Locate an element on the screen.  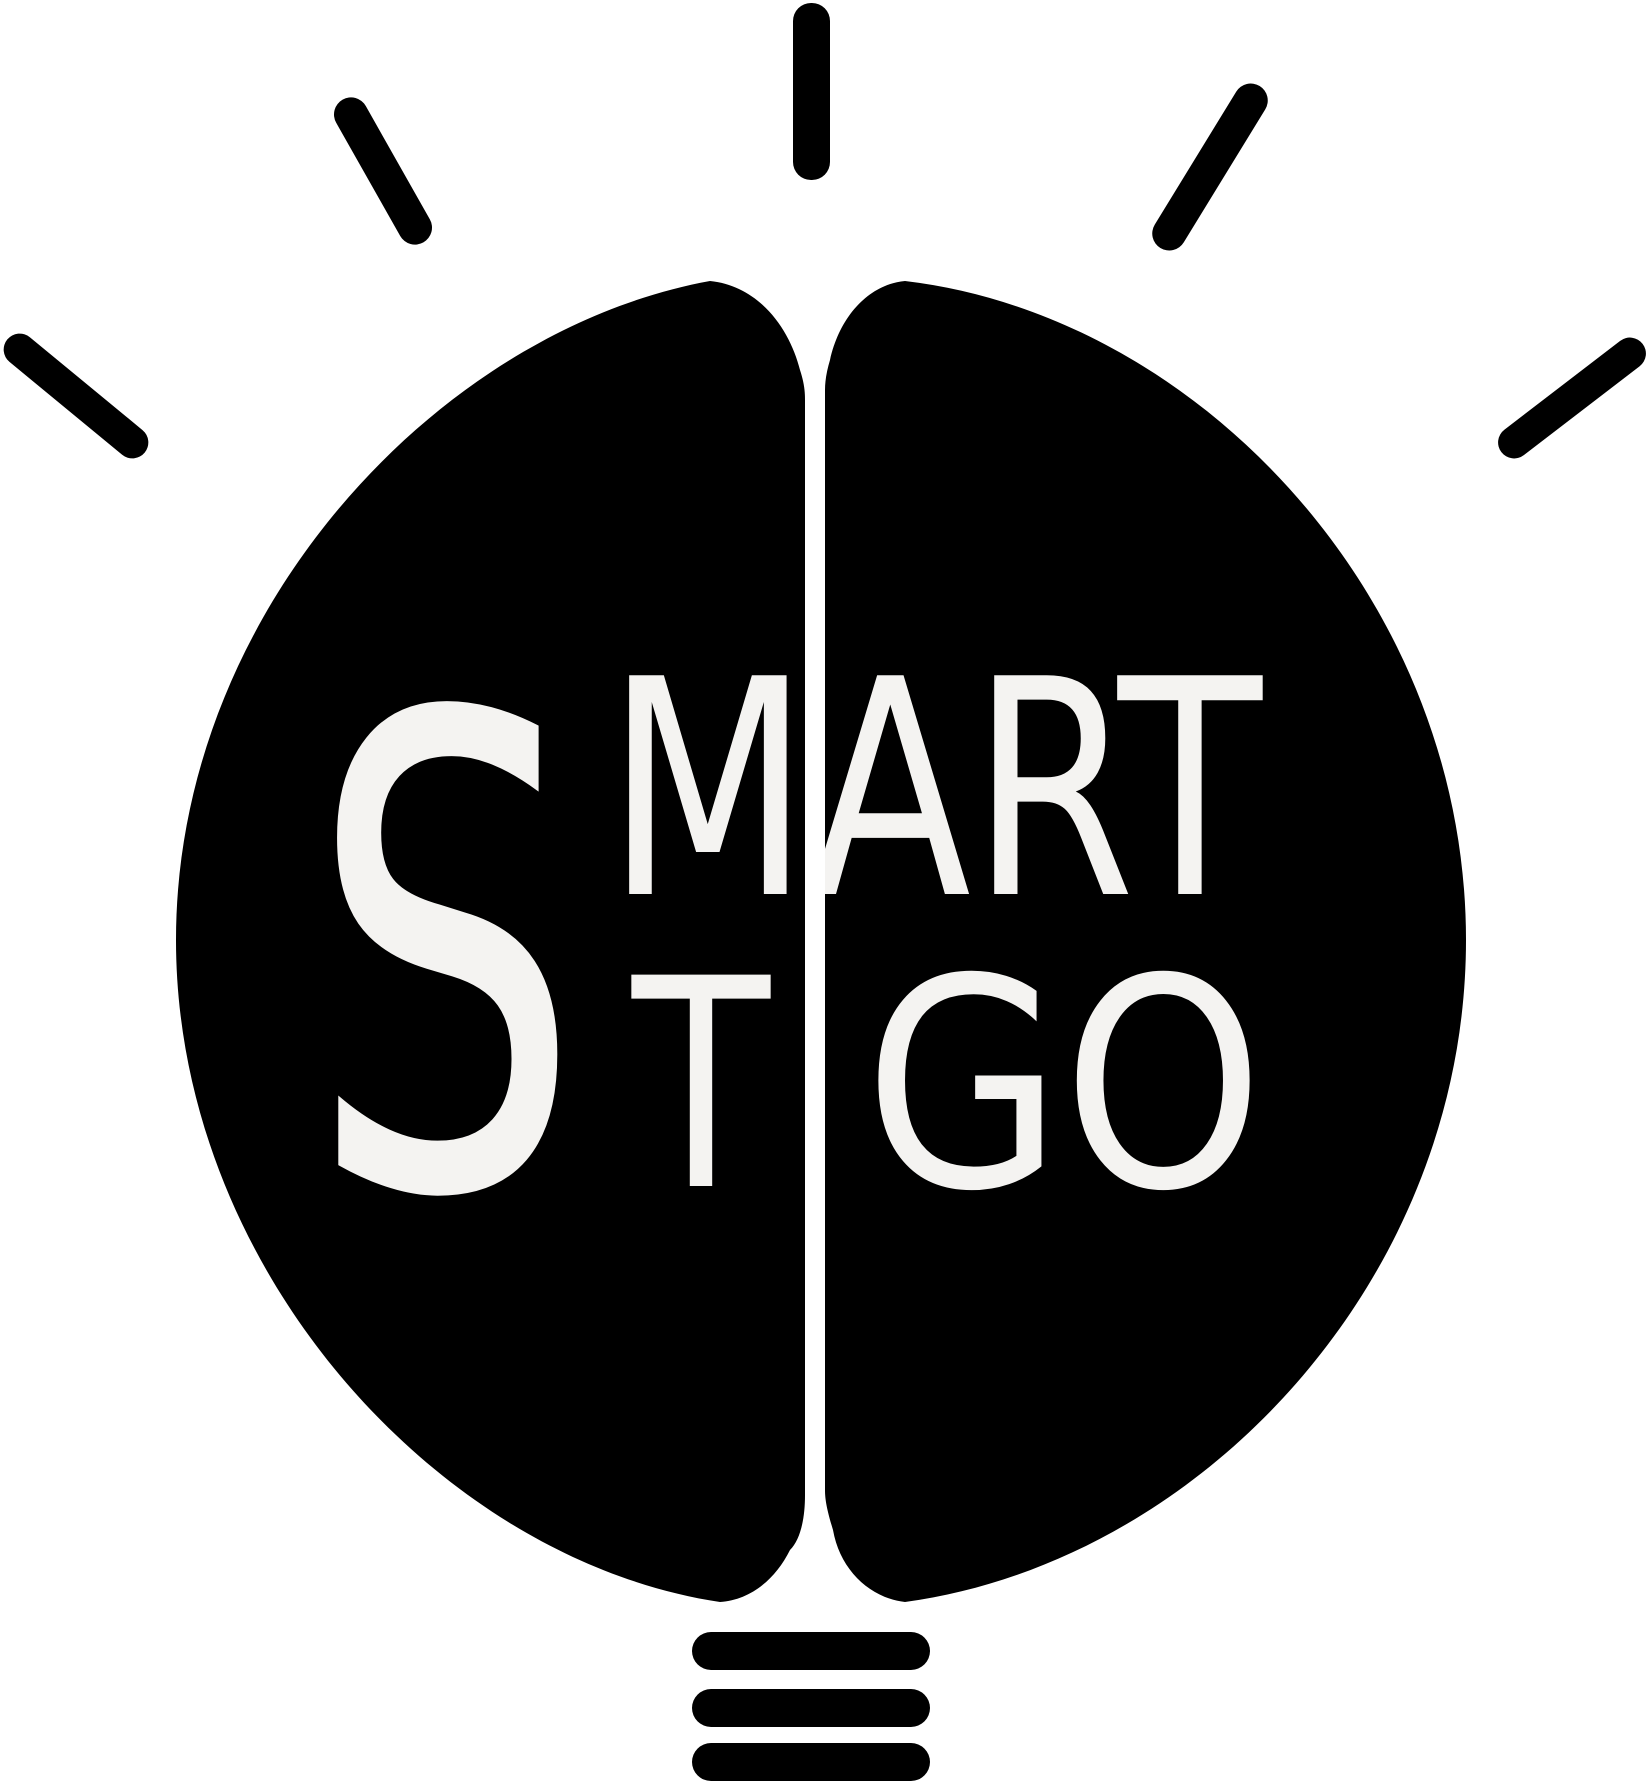
bulb-divider is located at coordinates (815, 942).